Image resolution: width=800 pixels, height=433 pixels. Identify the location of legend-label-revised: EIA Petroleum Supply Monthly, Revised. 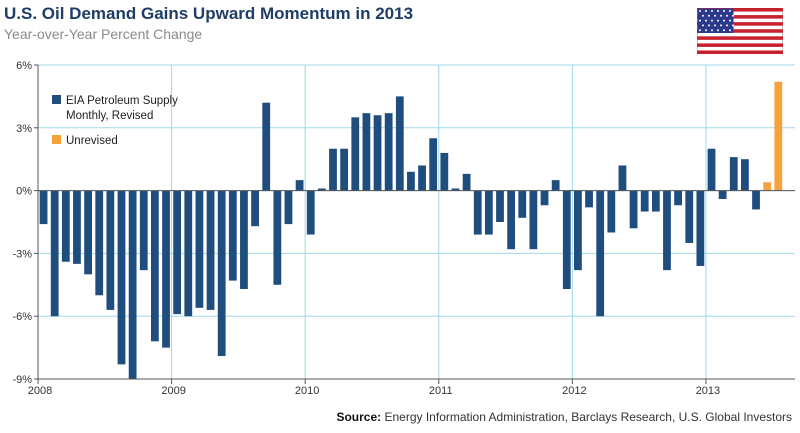
(122, 108).